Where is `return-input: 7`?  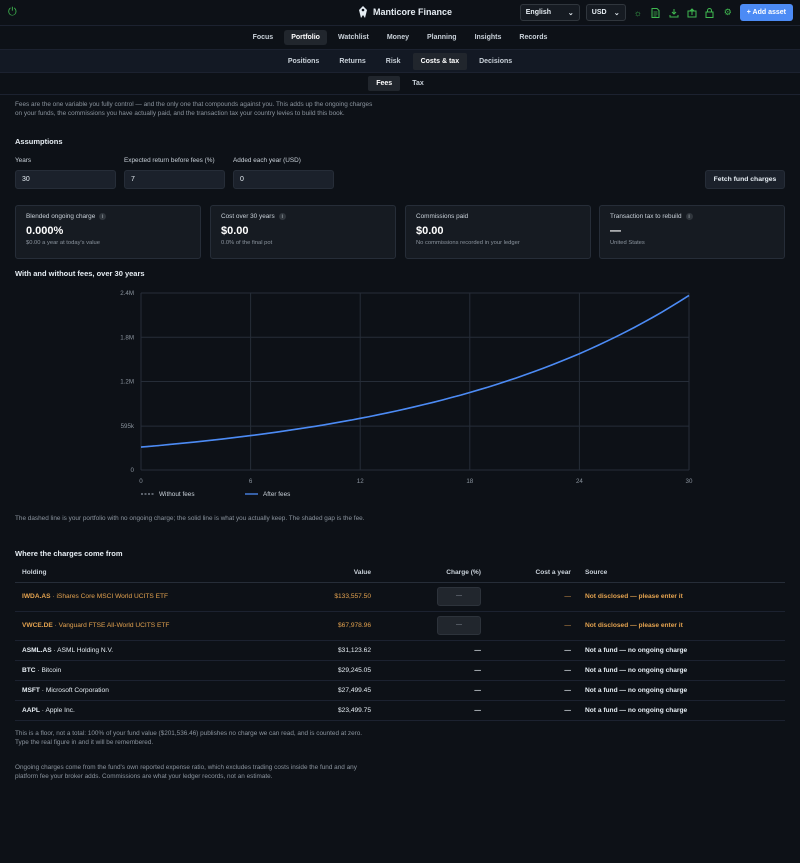
return-input: 7 is located at coordinates (174, 179).